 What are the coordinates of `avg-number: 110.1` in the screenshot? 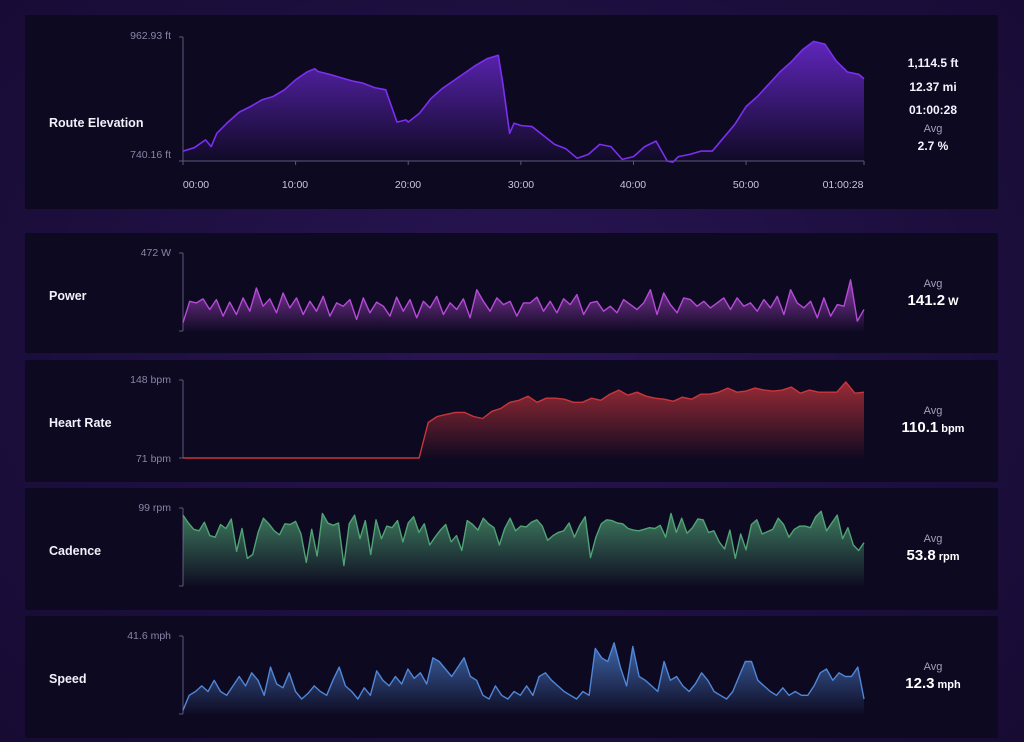 It's located at (920, 427).